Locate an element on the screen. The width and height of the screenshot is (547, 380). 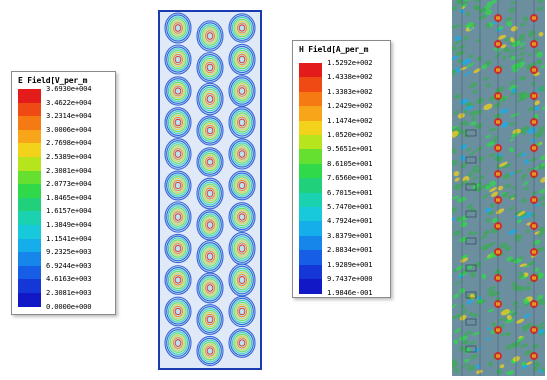
legend-tick-label: 1.4338e+002 is located at coordinates (350, 77).